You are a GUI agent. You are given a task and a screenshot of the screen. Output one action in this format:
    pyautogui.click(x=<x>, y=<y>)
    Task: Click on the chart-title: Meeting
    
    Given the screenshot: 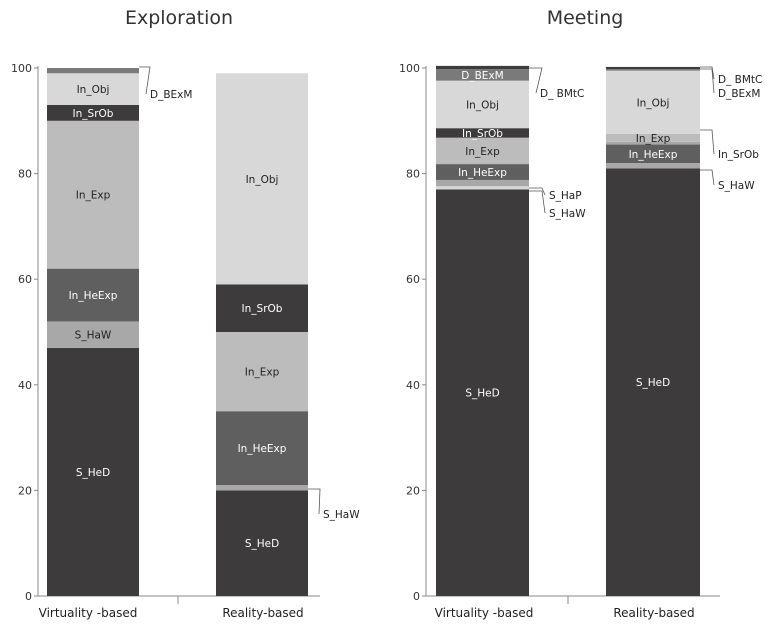 What is the action you would take?
    pyautogui.click(x=585, y=18)
    